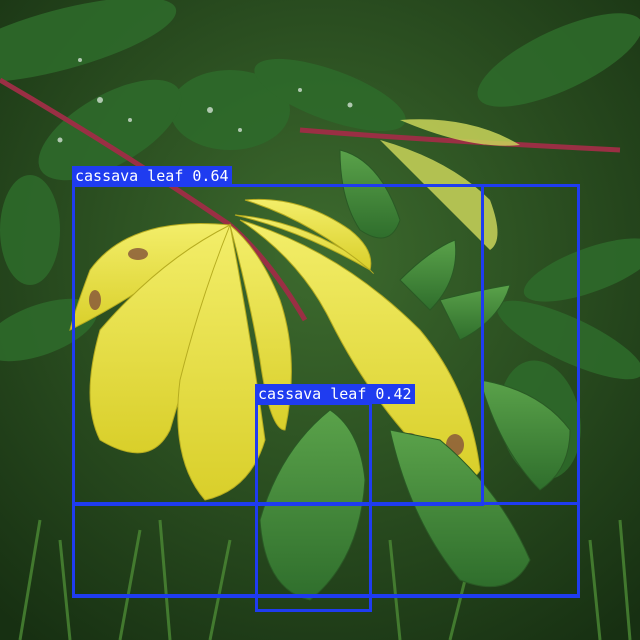 This screenshot has height=640, width=640. What do you see at coordinates (152, 176) in the screenshot?
I see `detection-label-1: cassava leaf 0.64` at bounding box center [152, 176].